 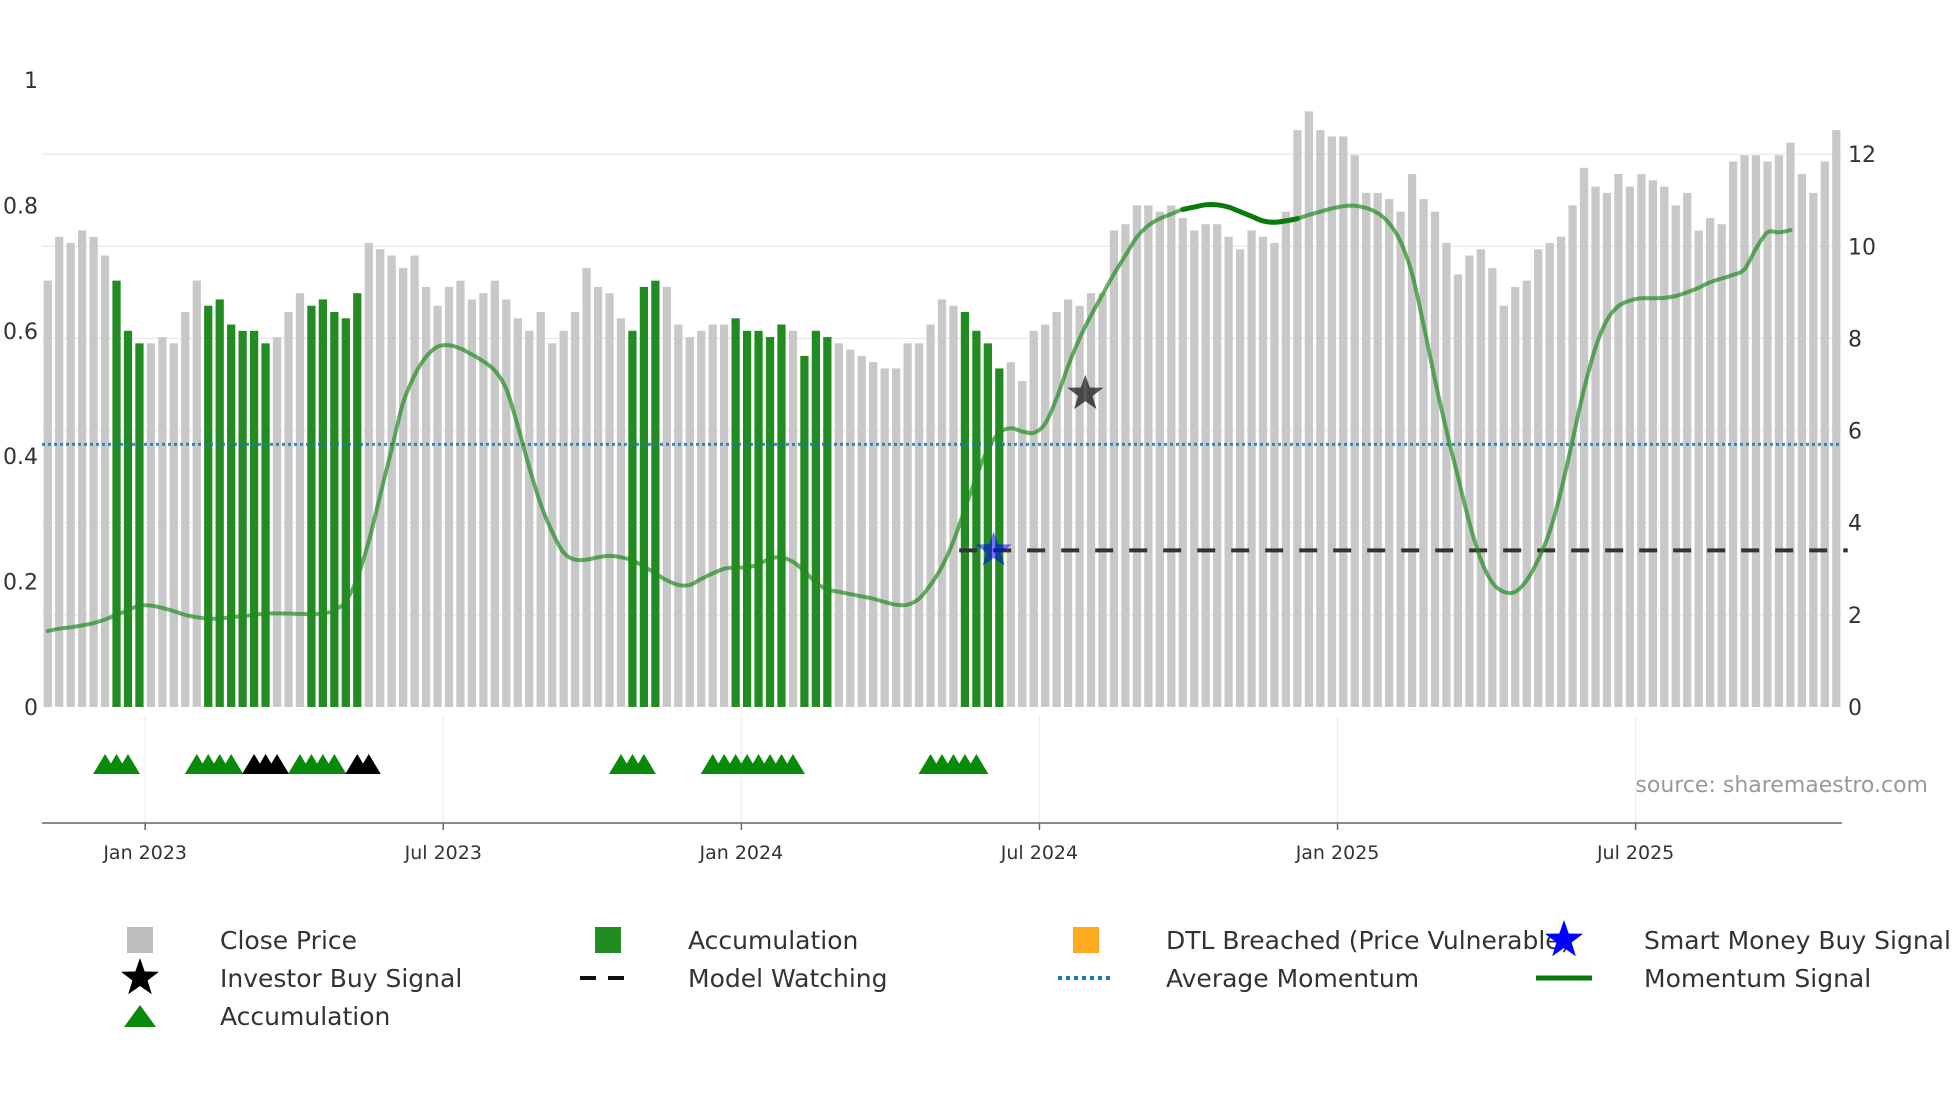 What do you see at coordinates (1337, 853) in the screenshot?
I see `x-tick-label: Jan 2025` at bounding box center [1337, 853].